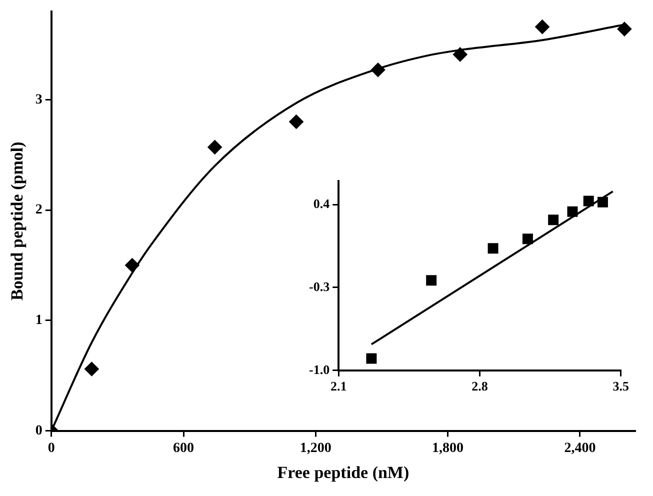 Image resolution: width=653 pixels, height=496 pixels. Describe the element at coordinates (17, 221) in the screenshot. I see `y-axis-title: Bound peptide (pmol)` at that location.